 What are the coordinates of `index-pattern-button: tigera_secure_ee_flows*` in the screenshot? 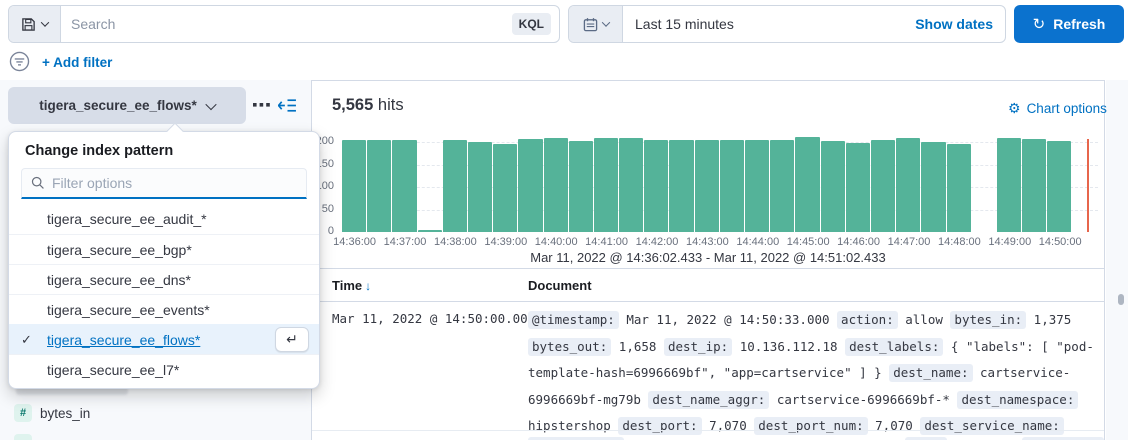 It's located at (127, 105).